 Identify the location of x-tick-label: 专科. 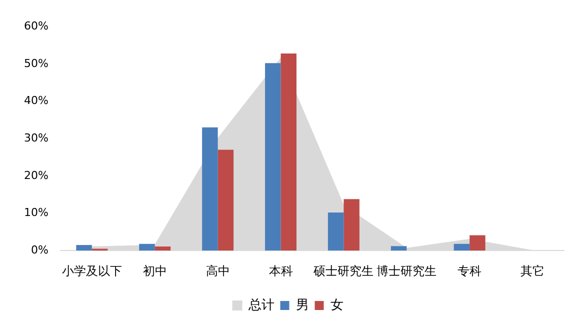
(470, 271).